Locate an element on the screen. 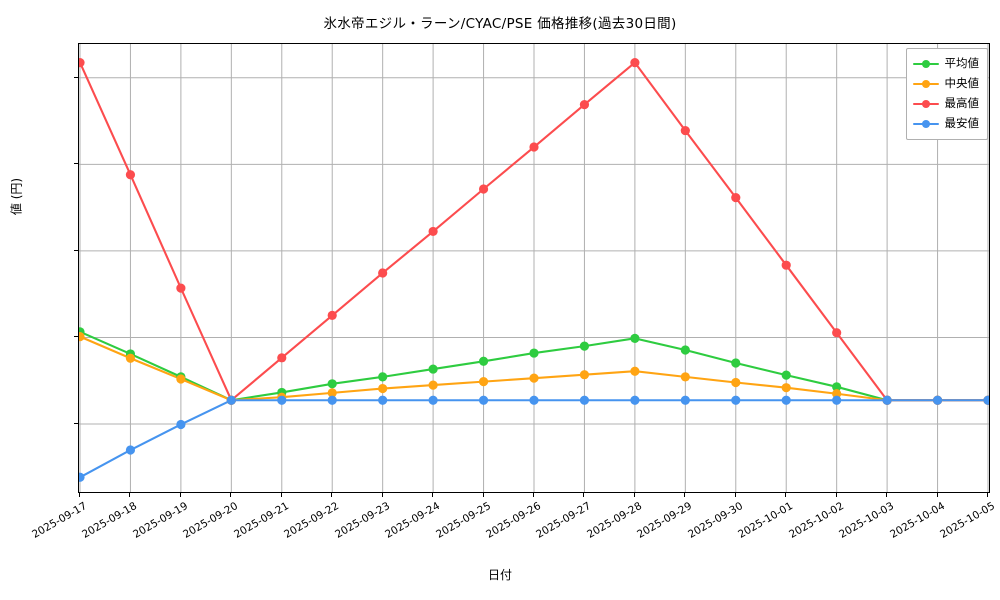  x-tick-label: 2025-09-23 is located at coordinates (362, 520).